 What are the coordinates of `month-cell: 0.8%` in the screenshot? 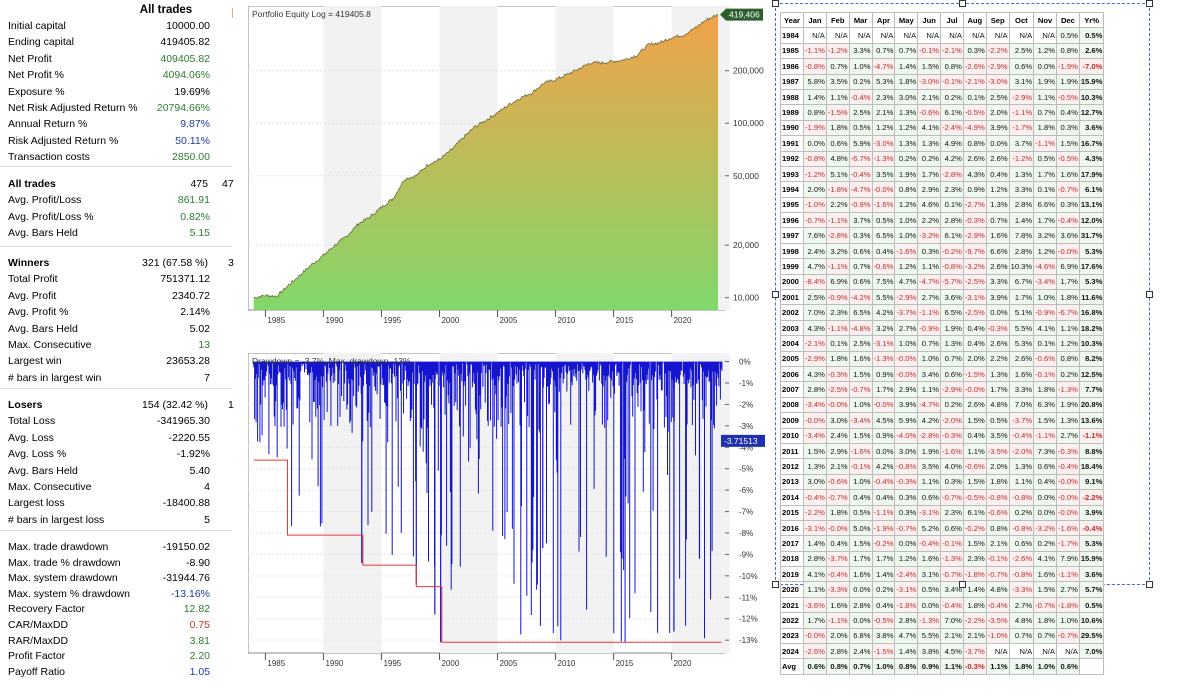 It's located at (952, 66).